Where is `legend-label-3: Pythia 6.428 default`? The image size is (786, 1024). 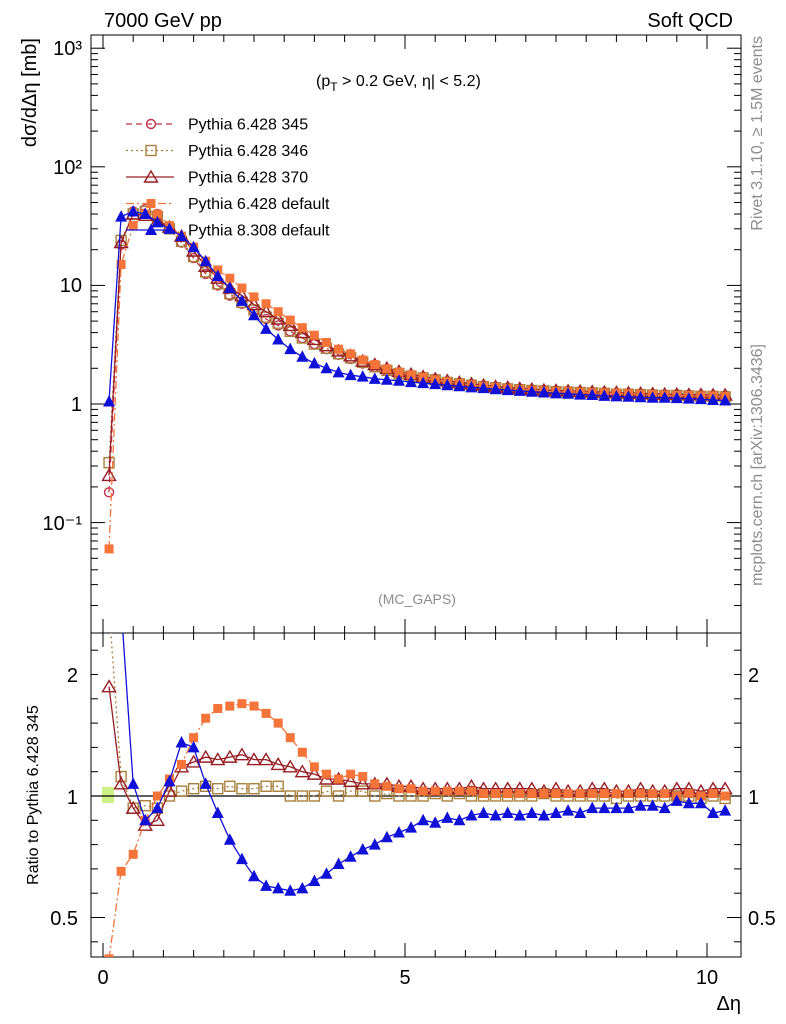
legend-label-3: Pythia 6.428 default is located at coordinates (259, 204).